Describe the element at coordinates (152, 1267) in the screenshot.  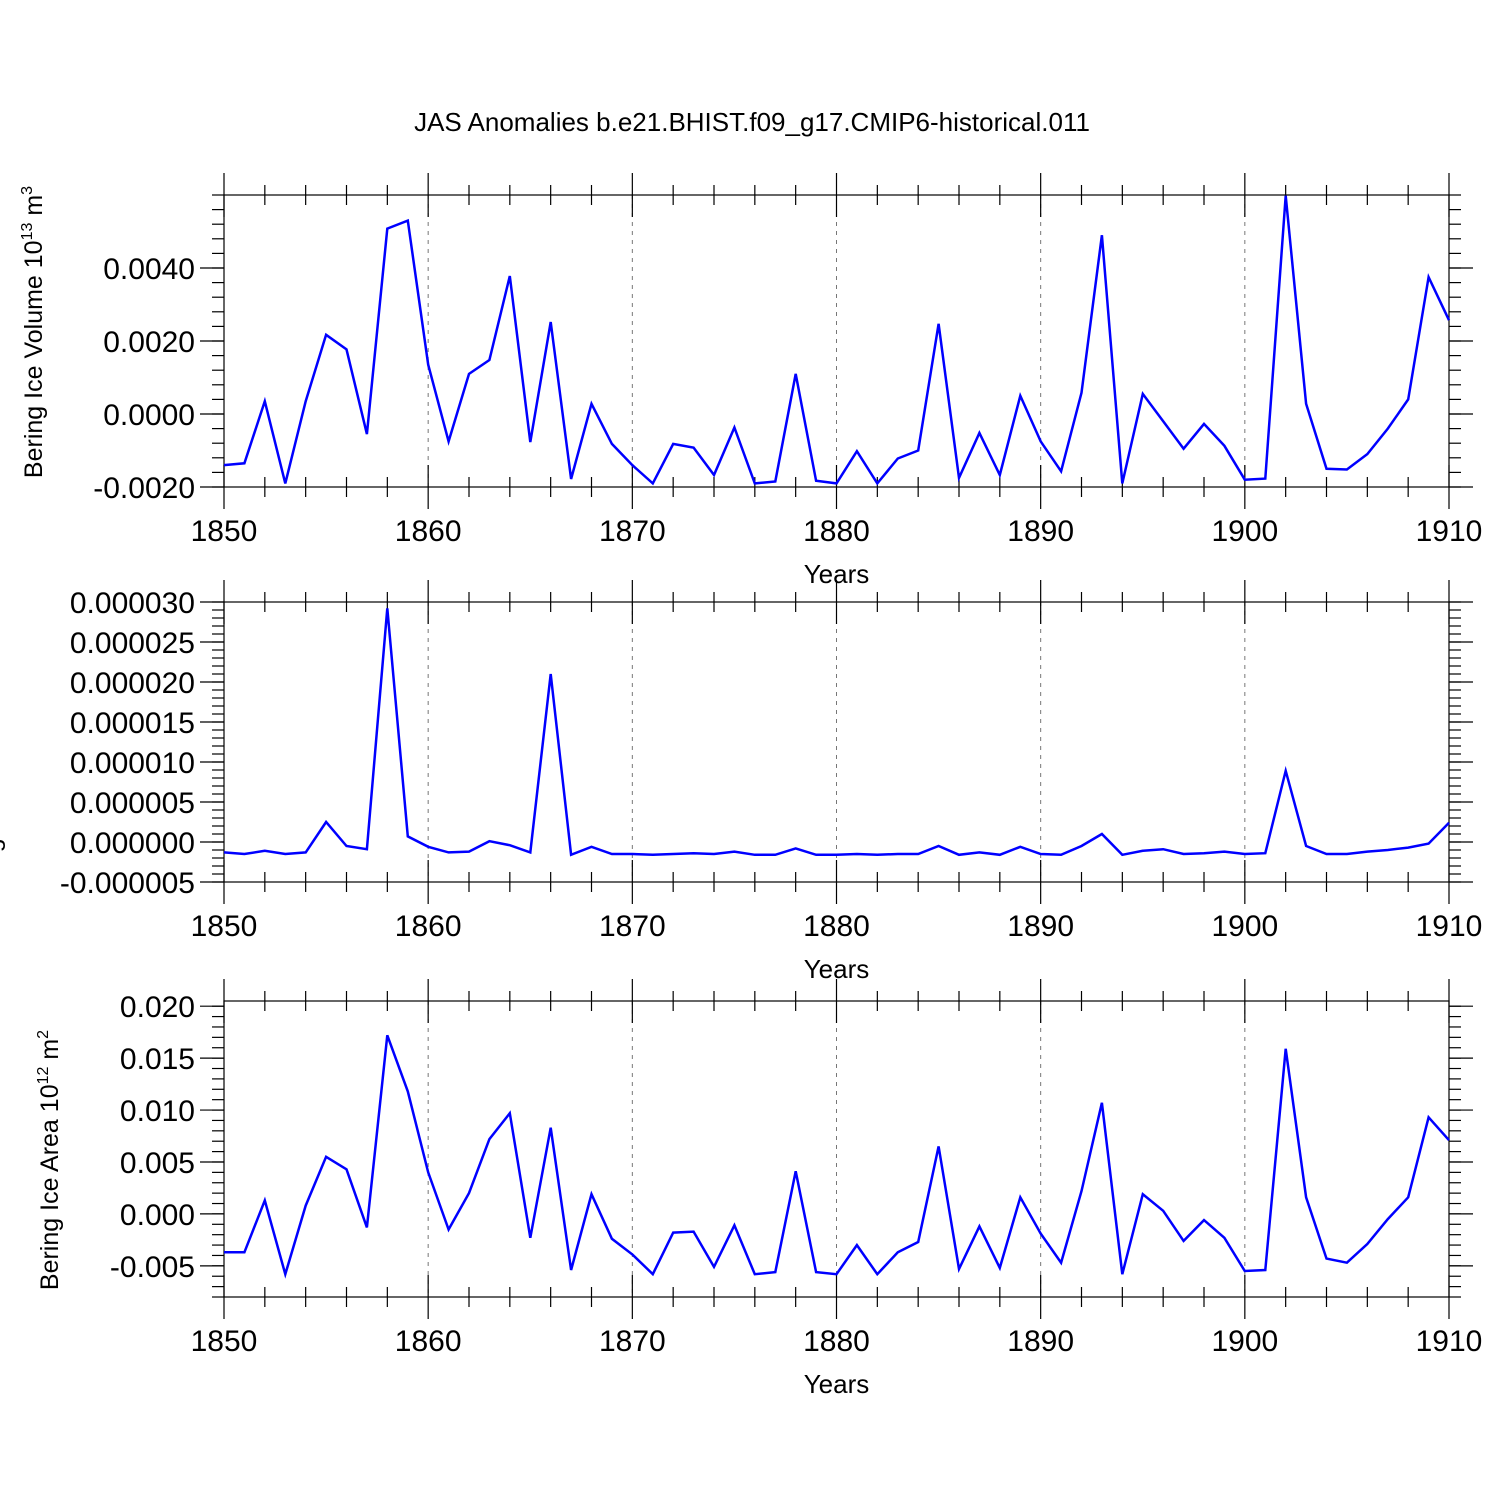
I see `y-tick-label: -0.005` at that location.